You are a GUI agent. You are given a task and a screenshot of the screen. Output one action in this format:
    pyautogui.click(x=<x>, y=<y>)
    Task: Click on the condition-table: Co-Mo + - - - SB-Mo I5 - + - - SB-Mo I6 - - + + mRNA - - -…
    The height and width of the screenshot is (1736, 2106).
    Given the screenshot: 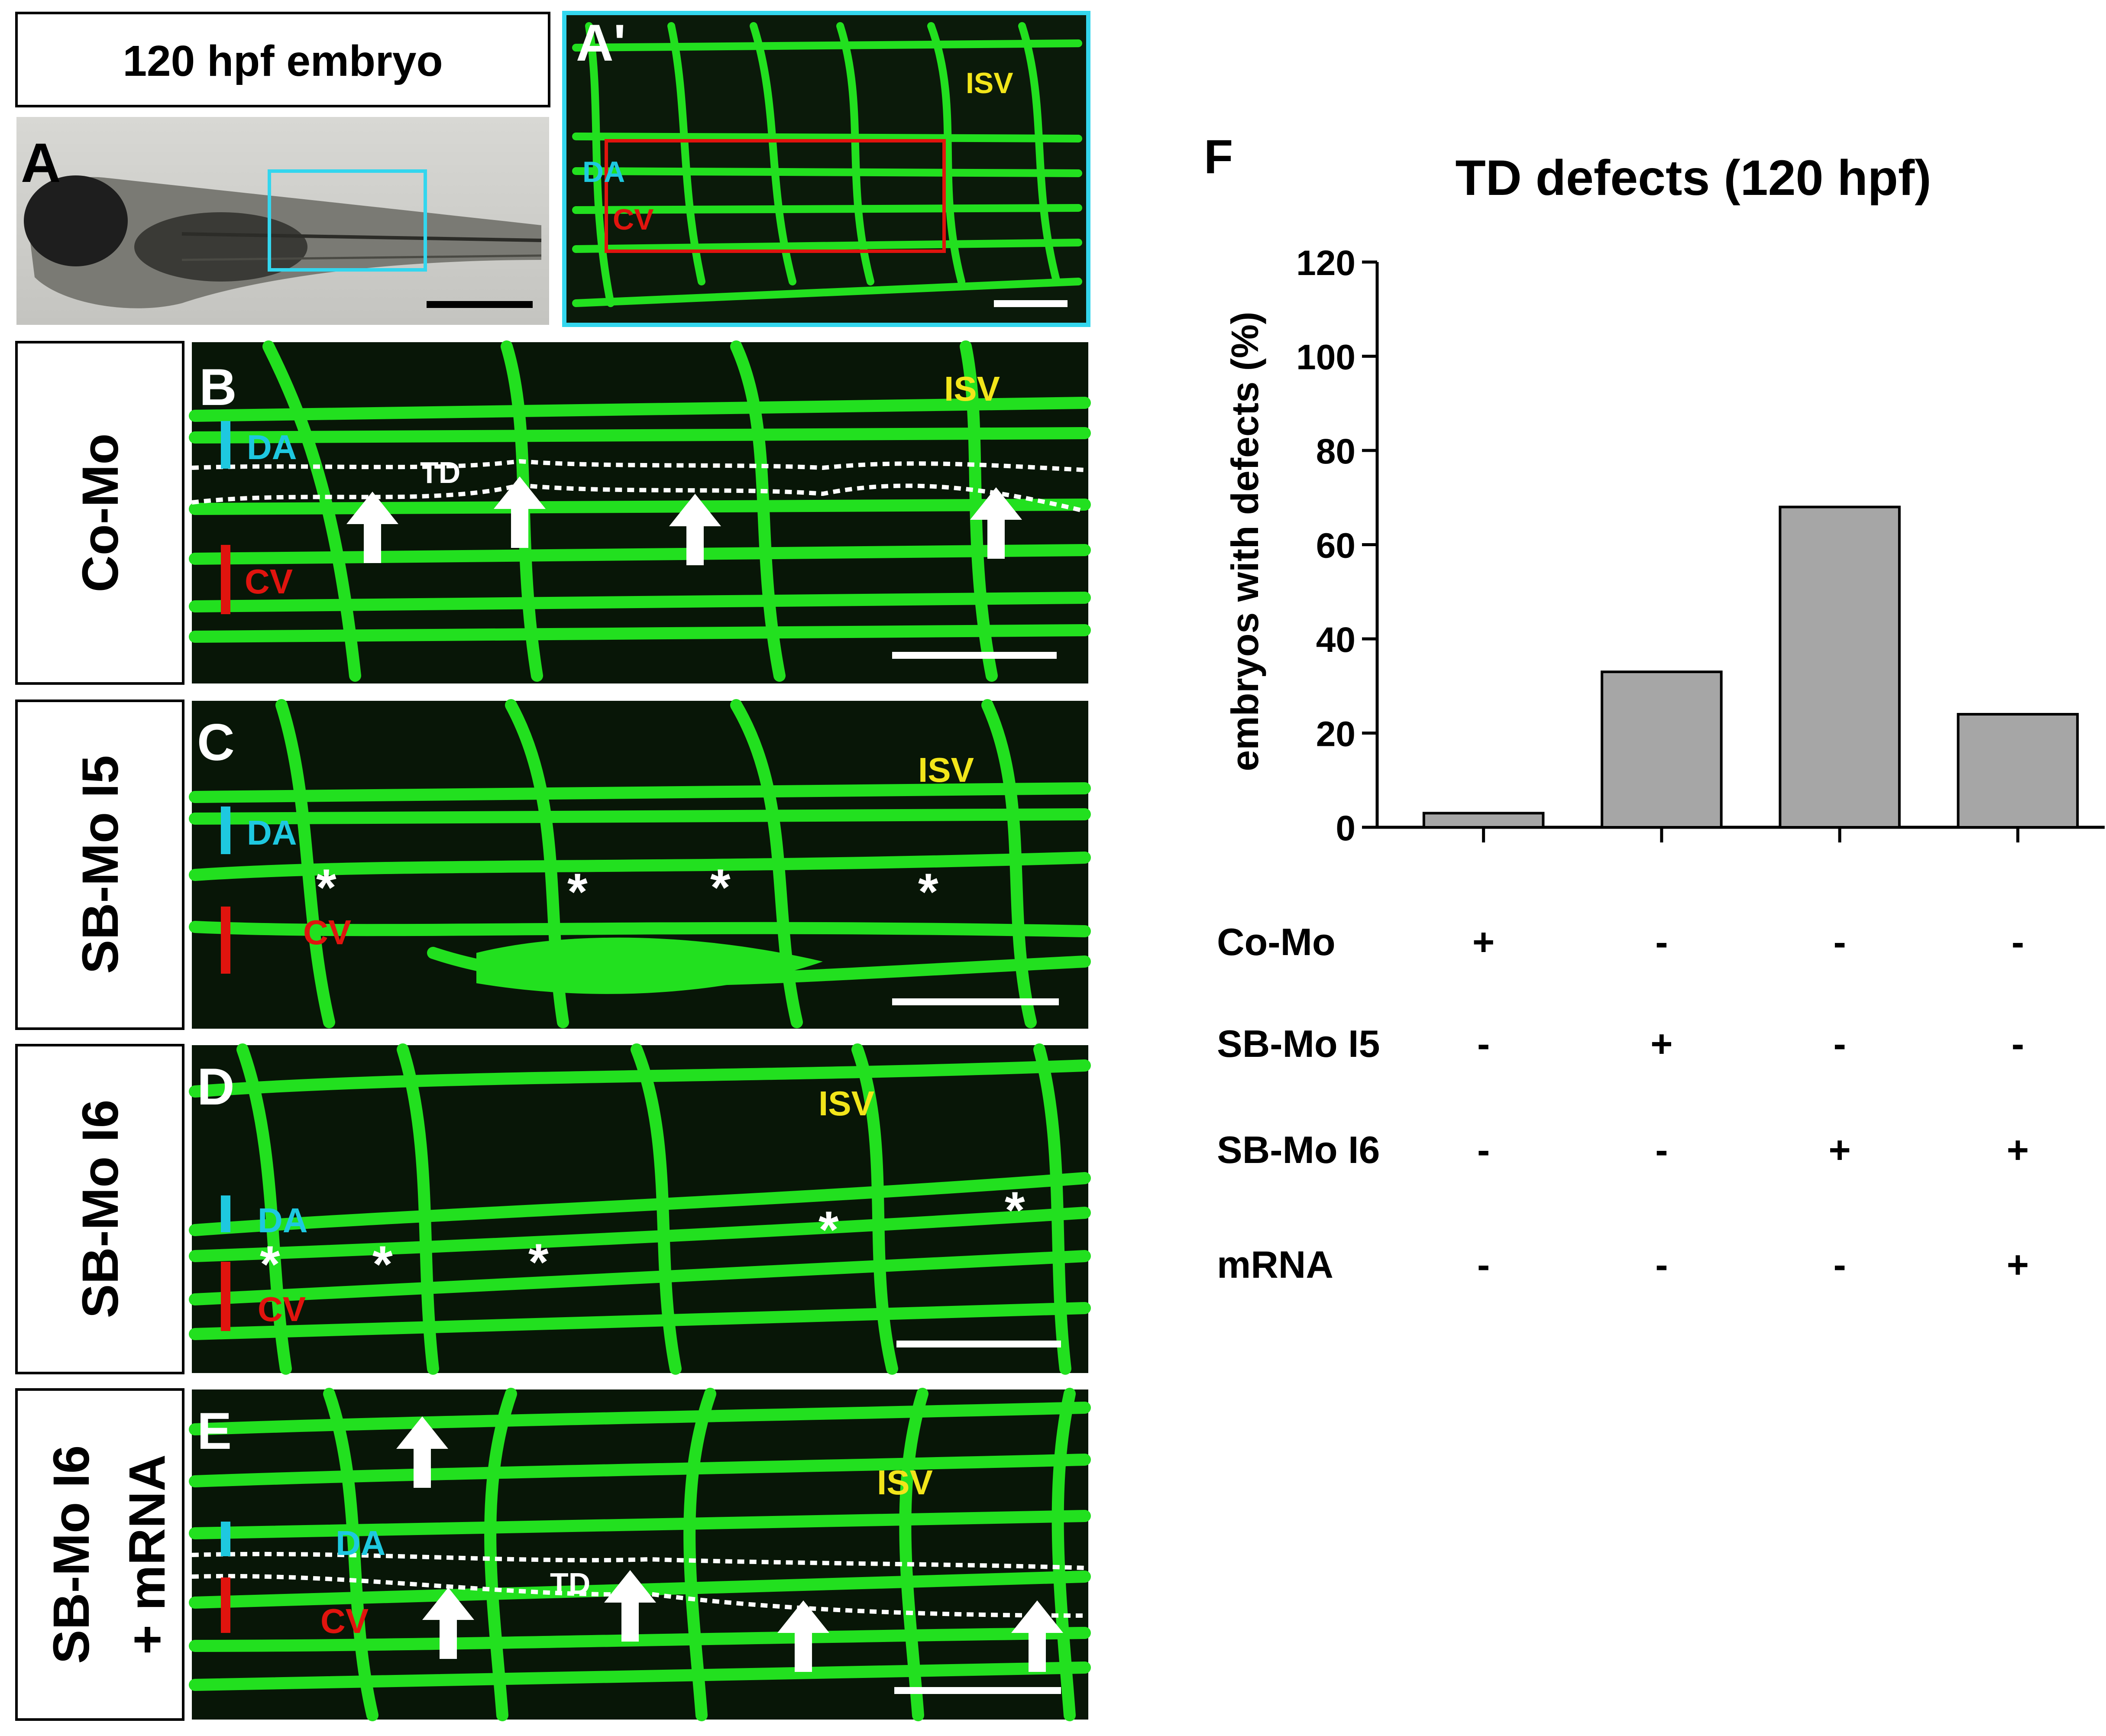 What is the action you would take?
    pyautogui.click(x=1623, y=1103)
    